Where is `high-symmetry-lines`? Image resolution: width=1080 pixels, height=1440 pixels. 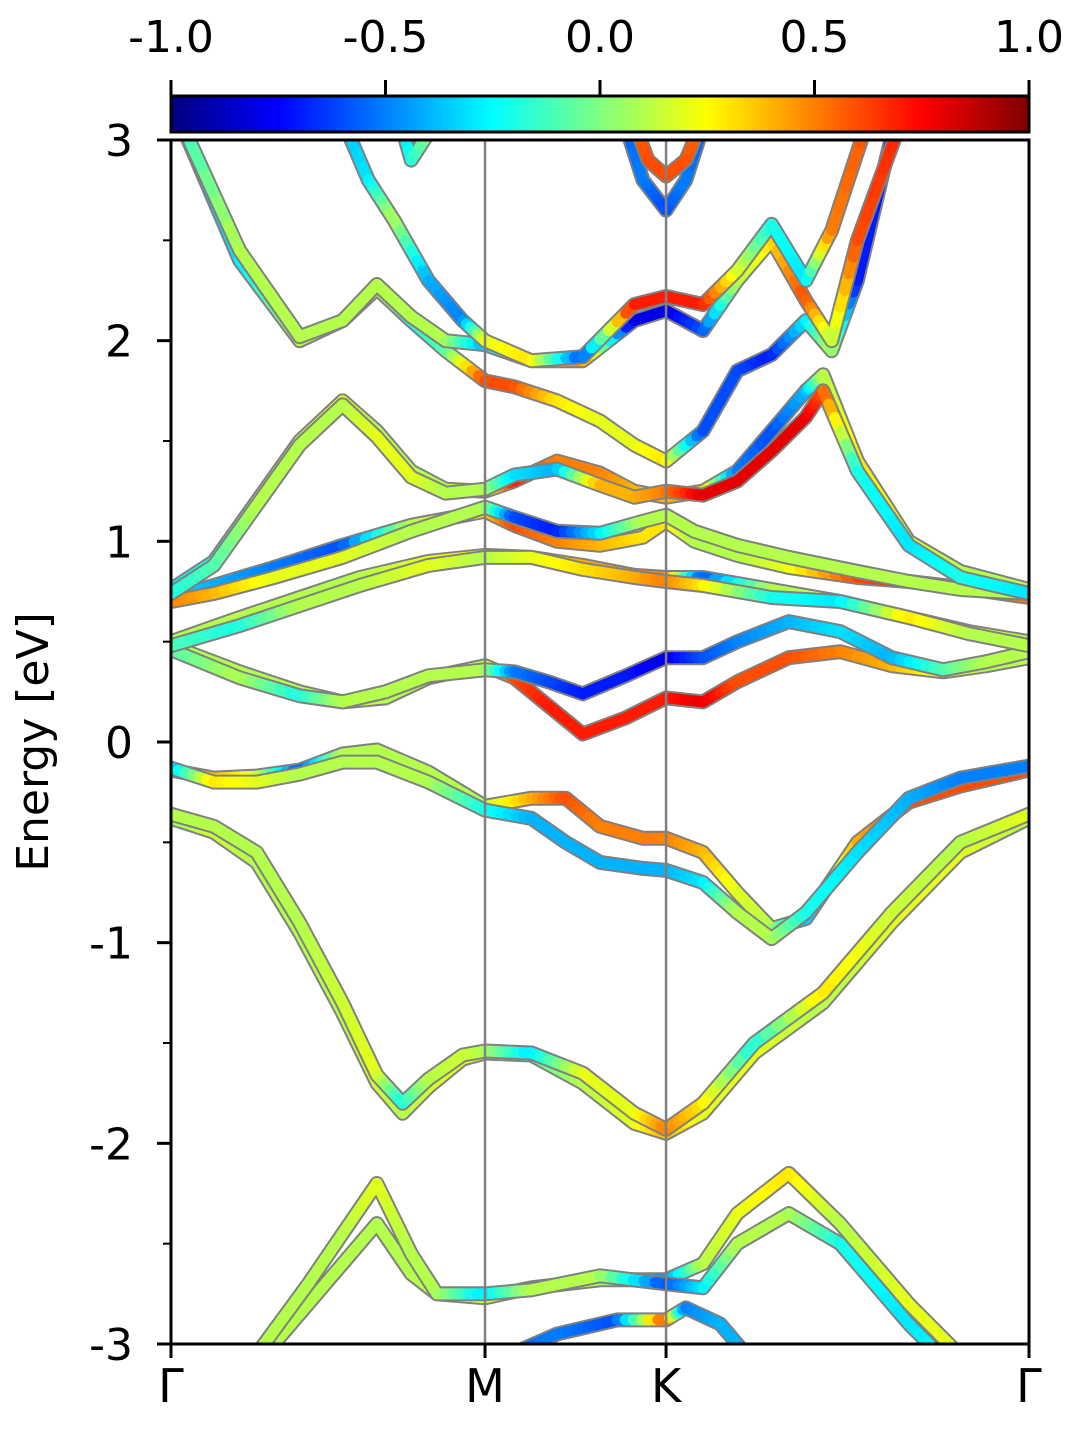
high-symmetry-lines is located at coordinates (575, 742).